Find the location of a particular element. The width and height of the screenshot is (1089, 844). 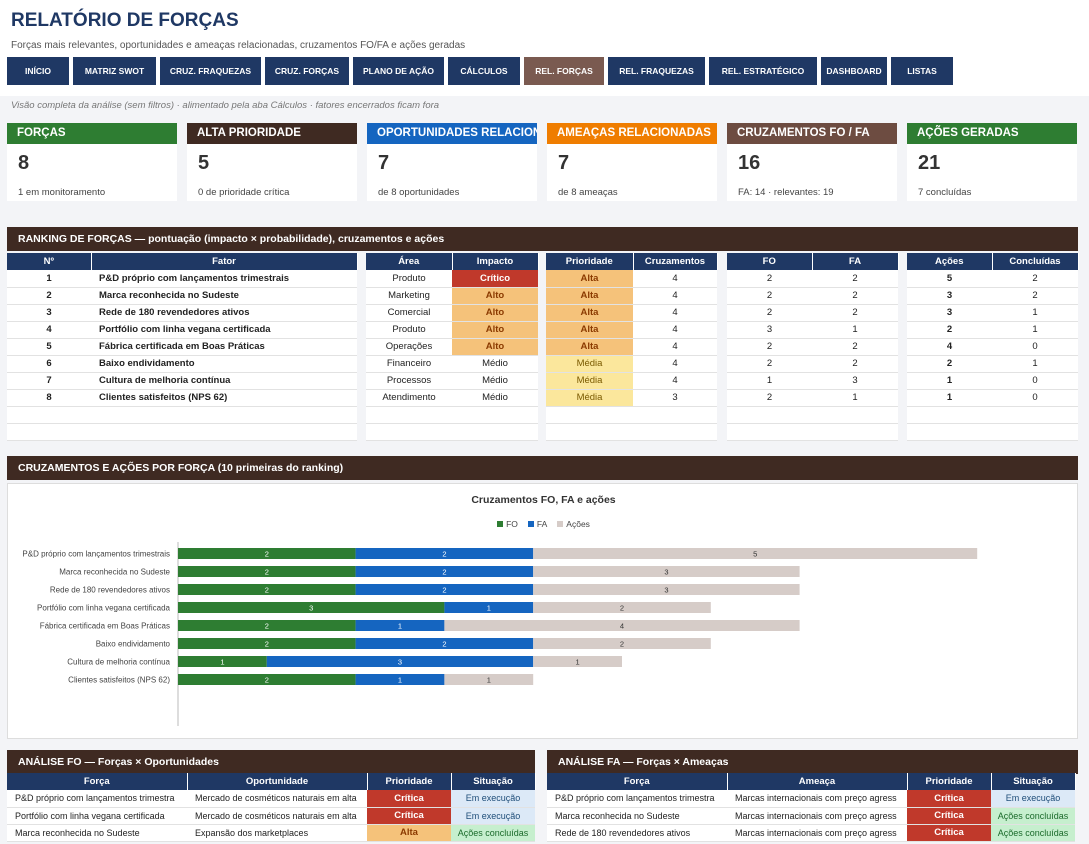

kpi-card-title: FORÇAS is located at coordinates (92, 133).